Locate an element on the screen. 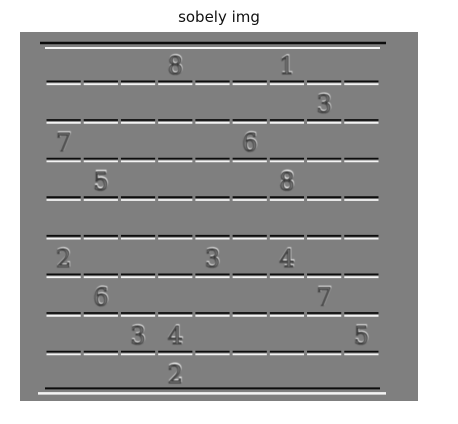 The width and height of the screenshot is (458, 424). figure-title: sobely img is located at coordinates (219, 17).